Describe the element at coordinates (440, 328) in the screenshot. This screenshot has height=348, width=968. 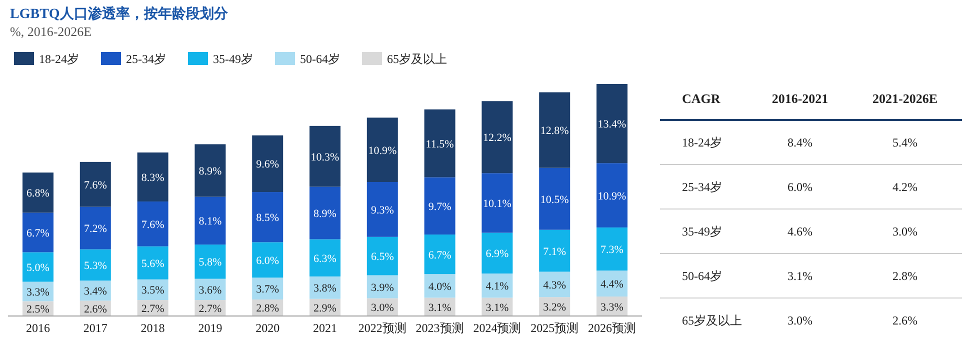
I see `x-tick-label: 2023预测` at that location.